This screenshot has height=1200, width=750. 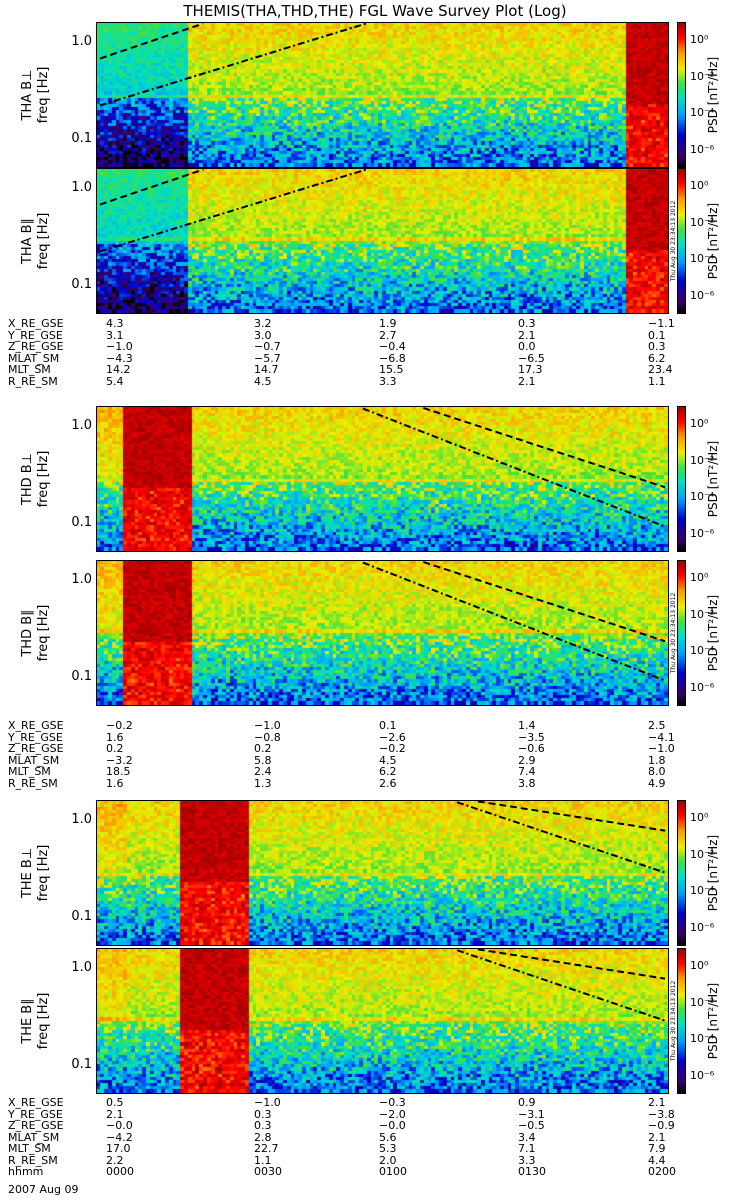 I want to click on ephemeris-value: 1.6, so click(x=115, y=737).